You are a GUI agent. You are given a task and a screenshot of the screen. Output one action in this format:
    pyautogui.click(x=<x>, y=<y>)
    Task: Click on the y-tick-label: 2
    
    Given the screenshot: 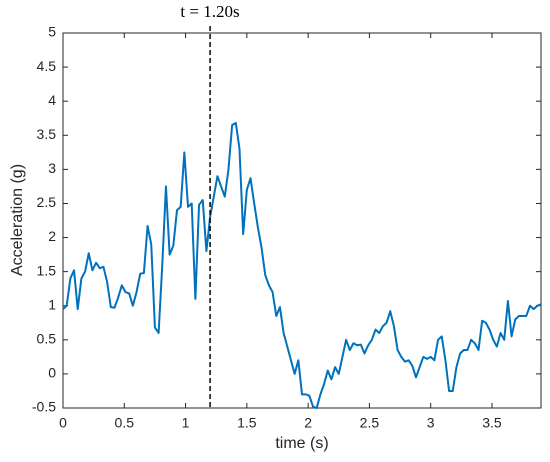 What is the action you would take?
    pyautogui.click(x=52, y=236)
    